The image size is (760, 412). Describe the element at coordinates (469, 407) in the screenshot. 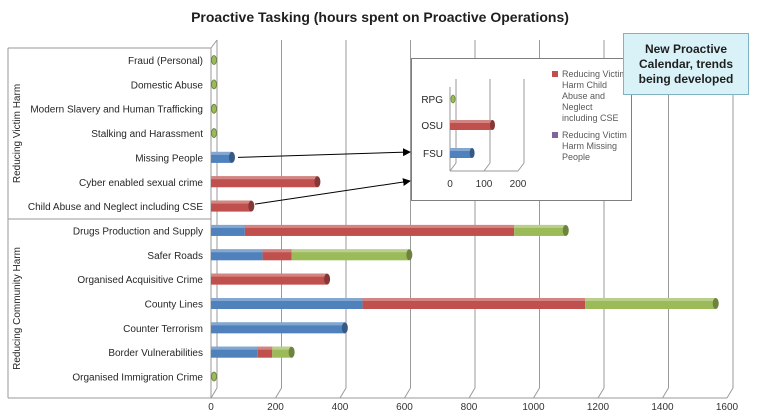

I see `x-tick-label: 800` at that location.